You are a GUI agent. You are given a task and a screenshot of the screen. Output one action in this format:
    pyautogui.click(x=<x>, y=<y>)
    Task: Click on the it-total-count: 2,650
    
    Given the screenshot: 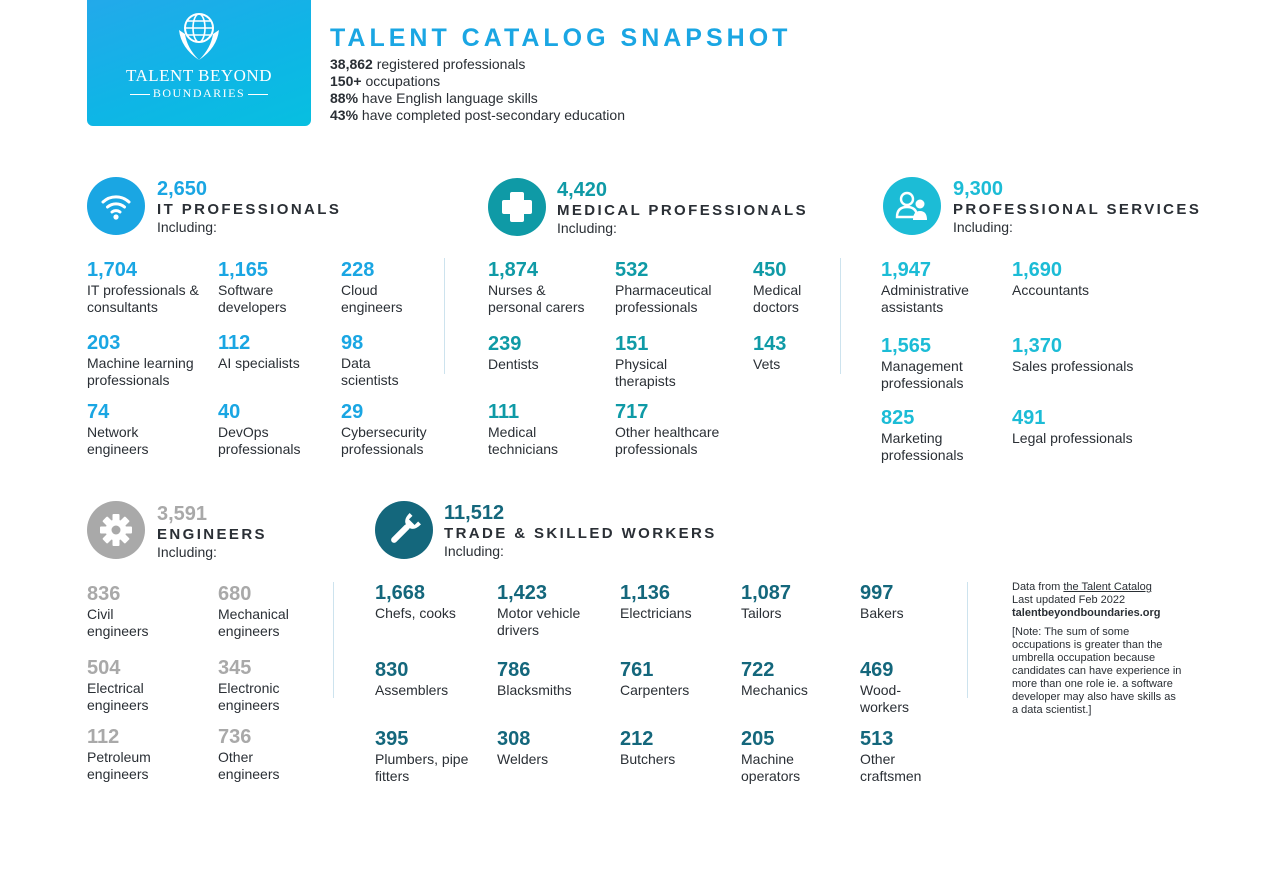 What is the action you would take?
    pyautogui.click(x=182, y=189)
    